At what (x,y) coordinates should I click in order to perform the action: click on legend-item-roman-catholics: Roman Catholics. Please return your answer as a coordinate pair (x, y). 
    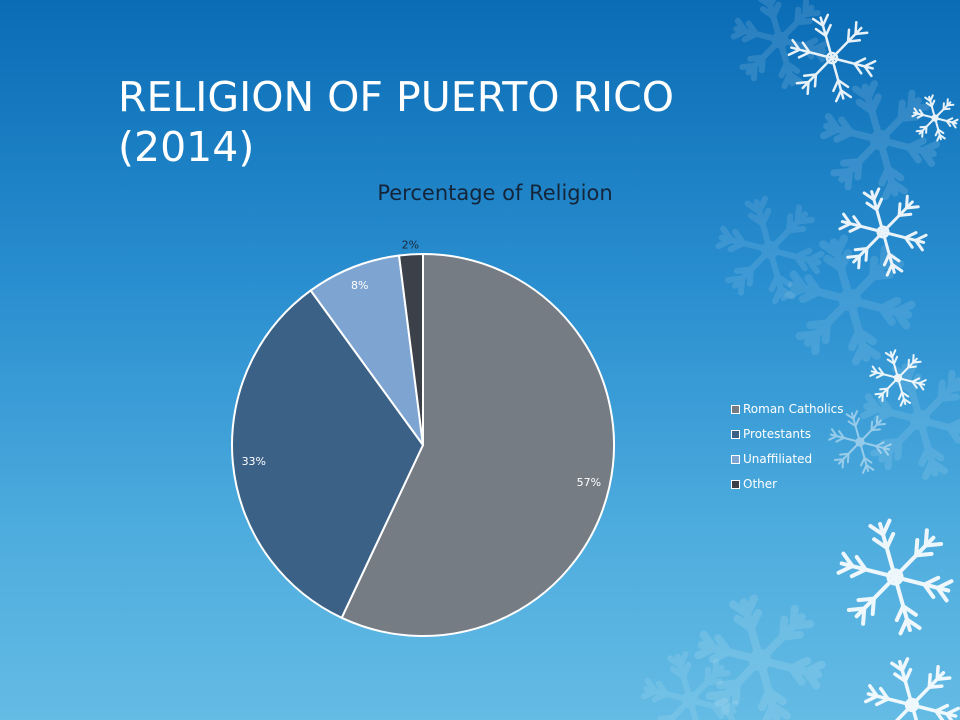
    Looking at the image, I should click on (787, 410).